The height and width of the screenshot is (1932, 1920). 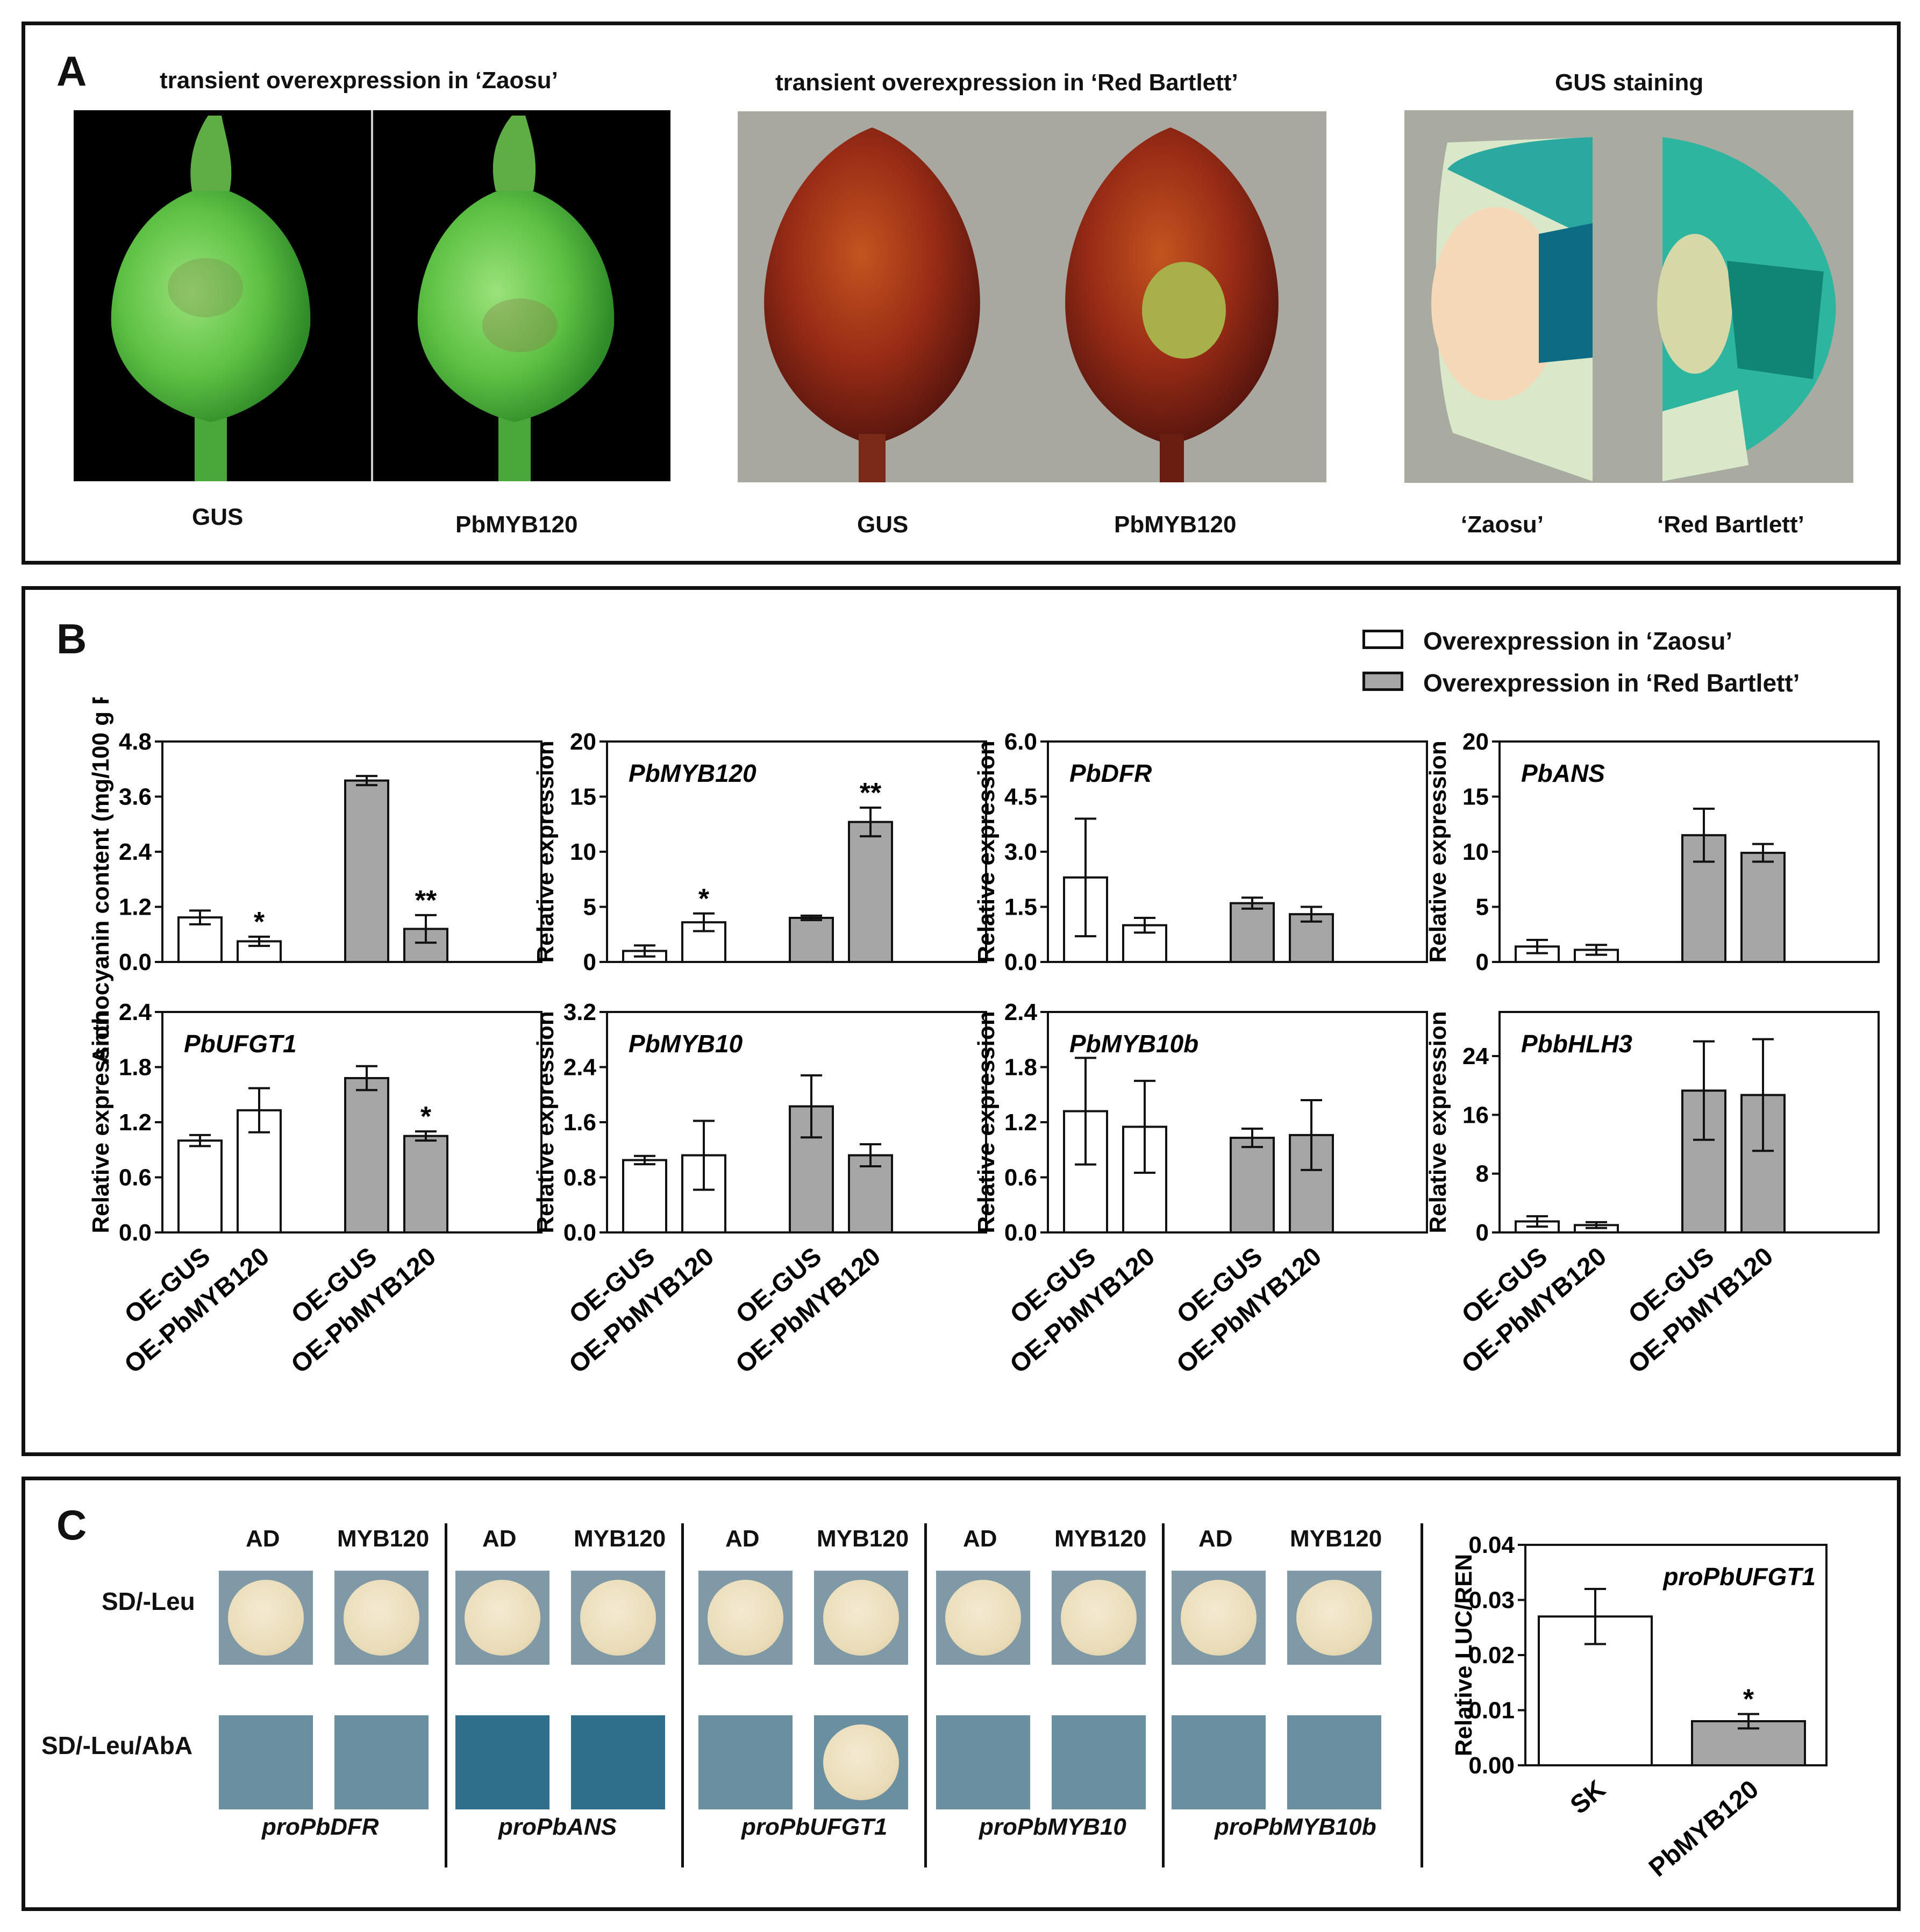 I want to click on y-tick-label: 1.2, so click(x=1020, y=1123).